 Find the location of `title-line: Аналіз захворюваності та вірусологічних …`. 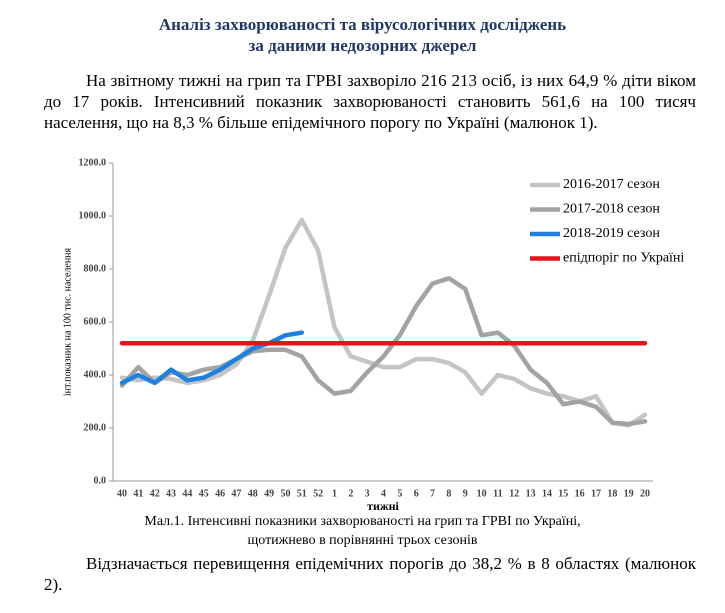

title-line: Аналіз захворюваності та вірусологічних … is located at coordinates (362, 24).